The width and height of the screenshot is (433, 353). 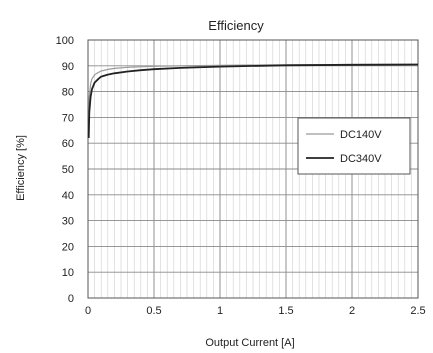 What do you see at coordinates (71, 299) in the screenshot?
I see `y-tick-label: 0` at bounding box center [71, 299].